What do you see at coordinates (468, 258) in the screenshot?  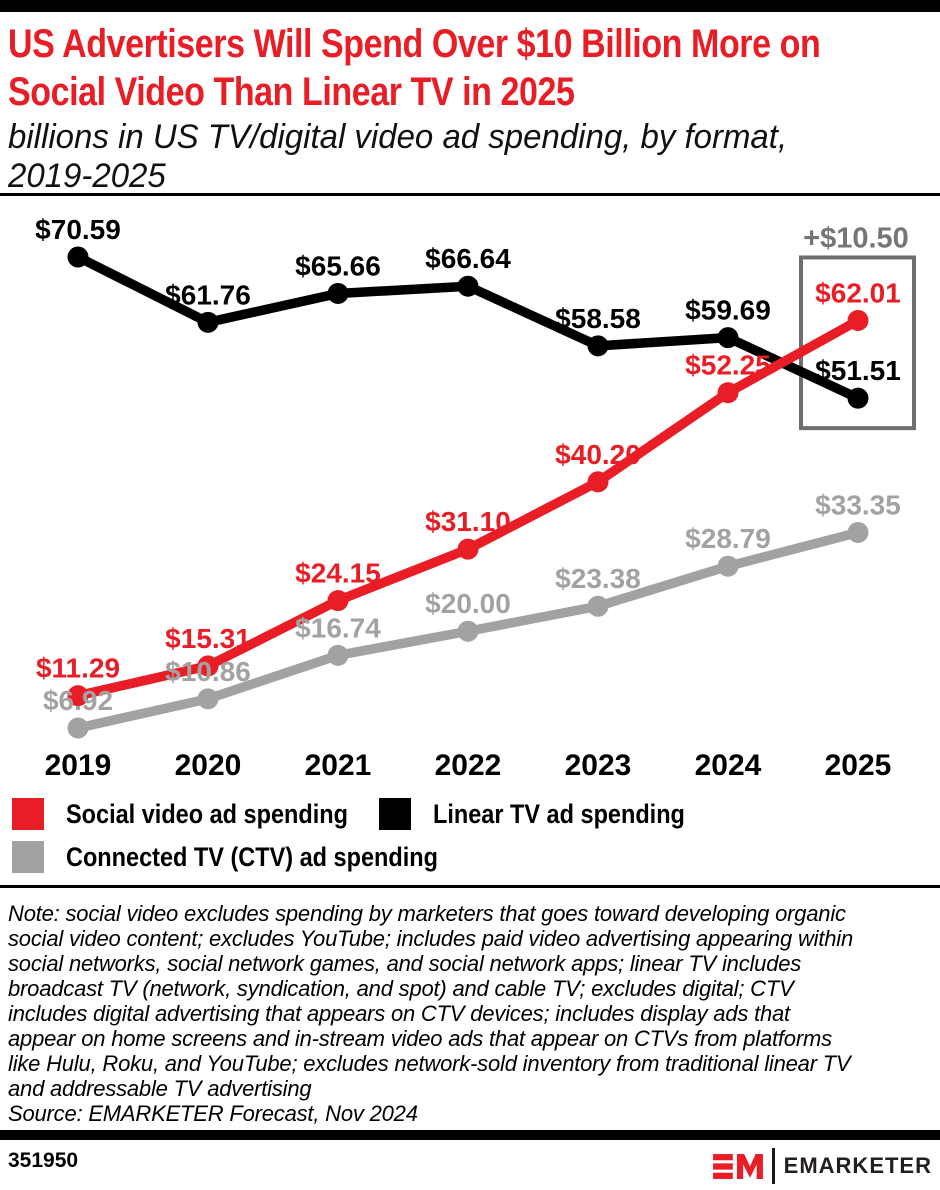 I see `value-label-linear-tv-ad-spending-2022: $66.64` at bounding box center [468, 258].